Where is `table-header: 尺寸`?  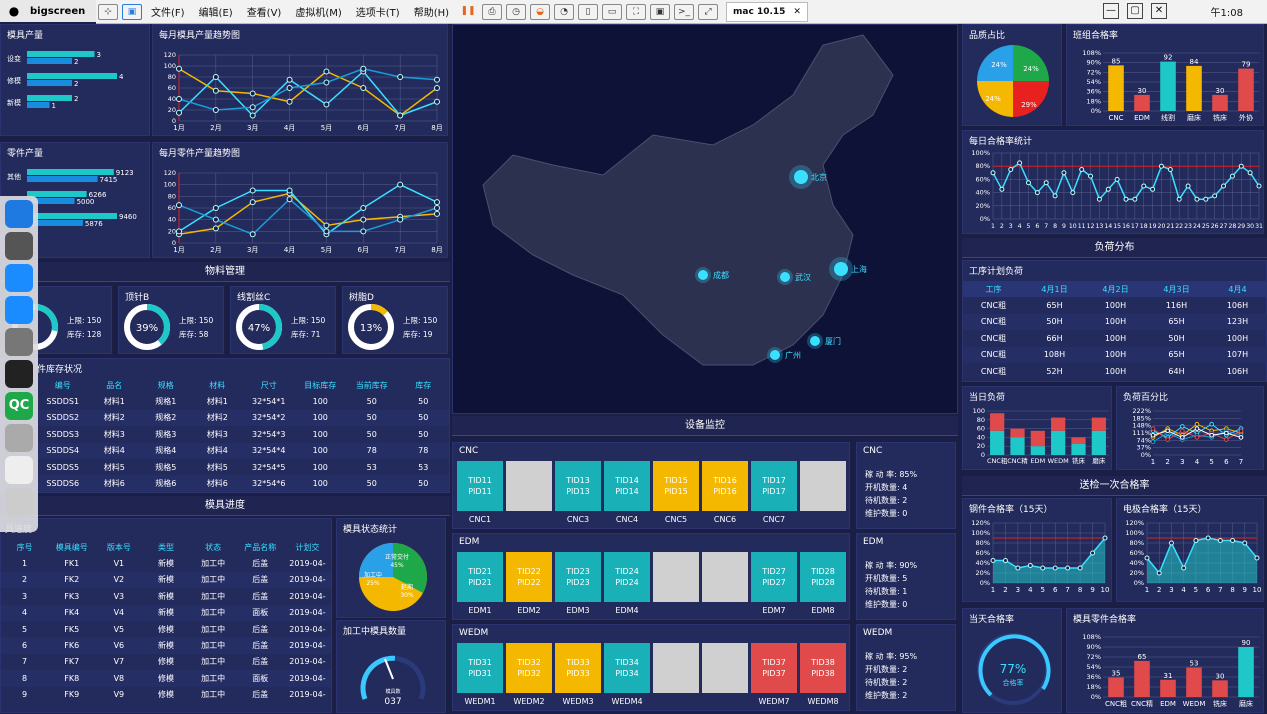
table-header: 尺寸 is located at coordinates (268, 385).